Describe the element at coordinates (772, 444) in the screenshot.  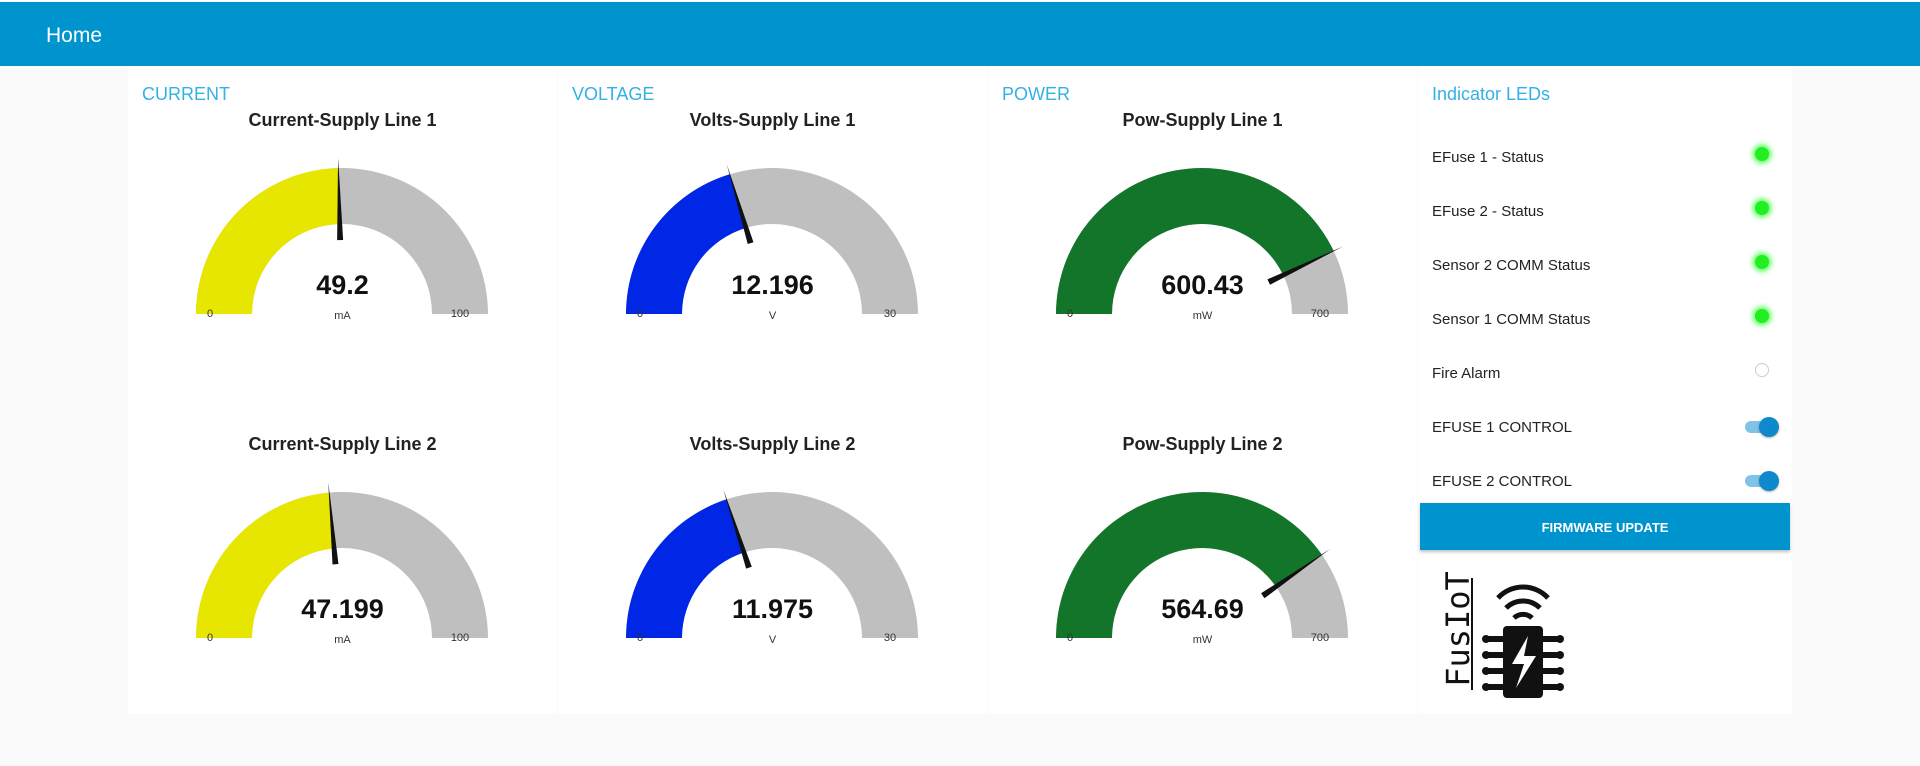
I see `gauge-label: Volts-Supply Line 2` at that location.